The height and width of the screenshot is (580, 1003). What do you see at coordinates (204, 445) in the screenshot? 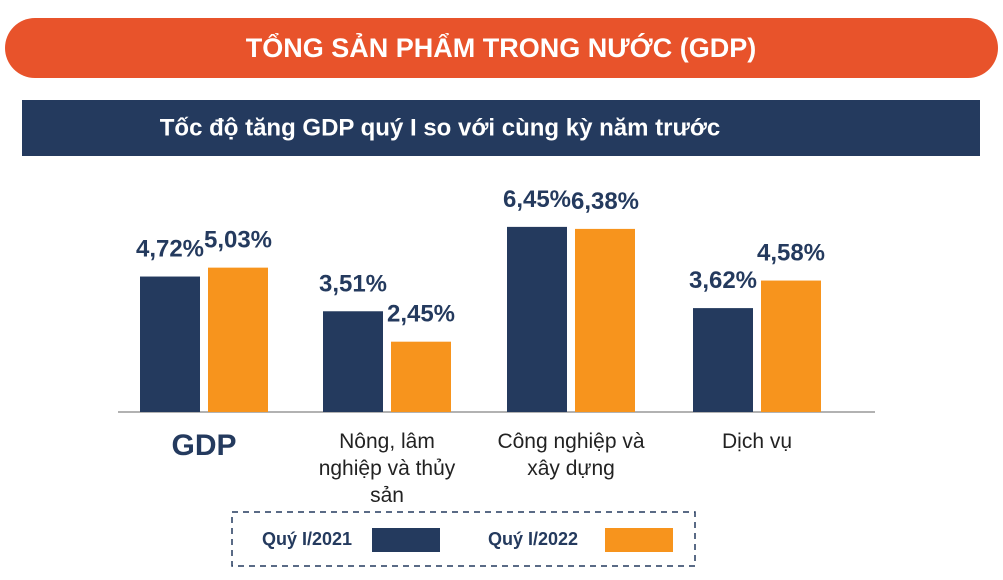
I see `x-tick-label: GDP` at bounding box center [204, 445].